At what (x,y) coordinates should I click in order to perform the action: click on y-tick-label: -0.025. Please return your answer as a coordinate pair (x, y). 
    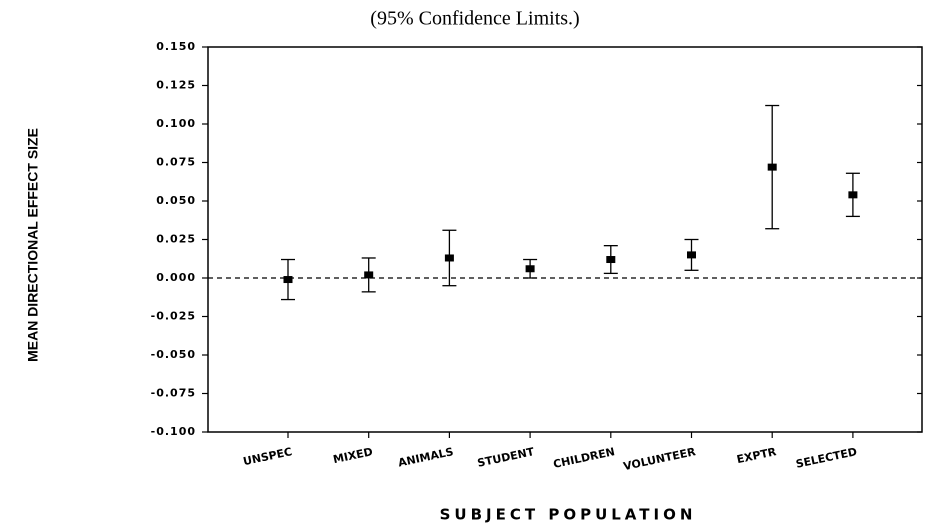
    Looking at the image, I should click on (173, 316).